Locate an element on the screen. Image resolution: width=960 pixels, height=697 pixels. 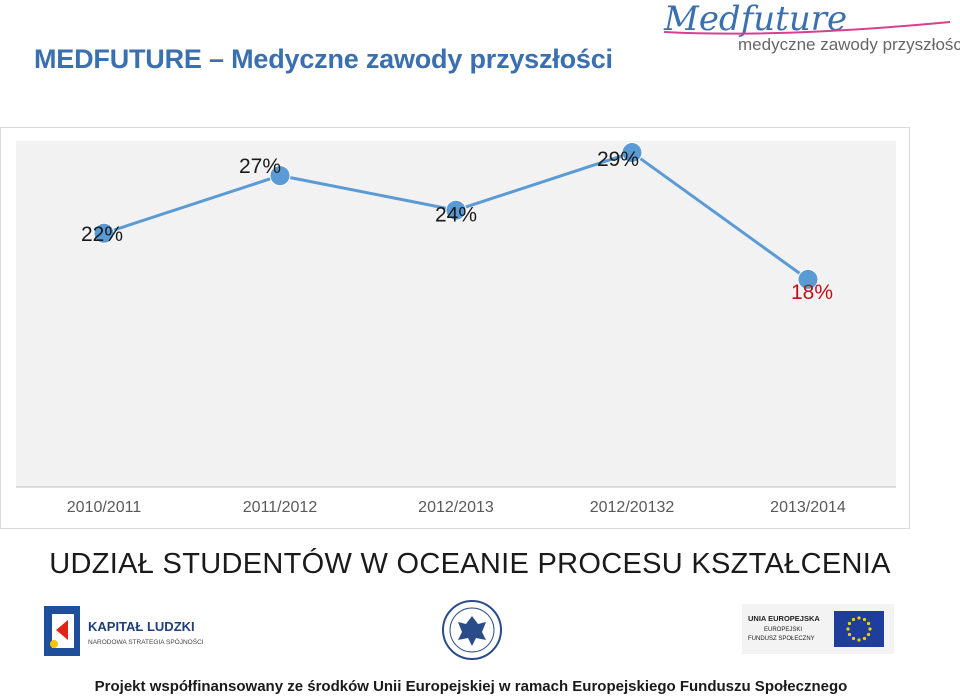
eu-title: UNIA EUROPEJSKA is located at coordinates (784, 618).